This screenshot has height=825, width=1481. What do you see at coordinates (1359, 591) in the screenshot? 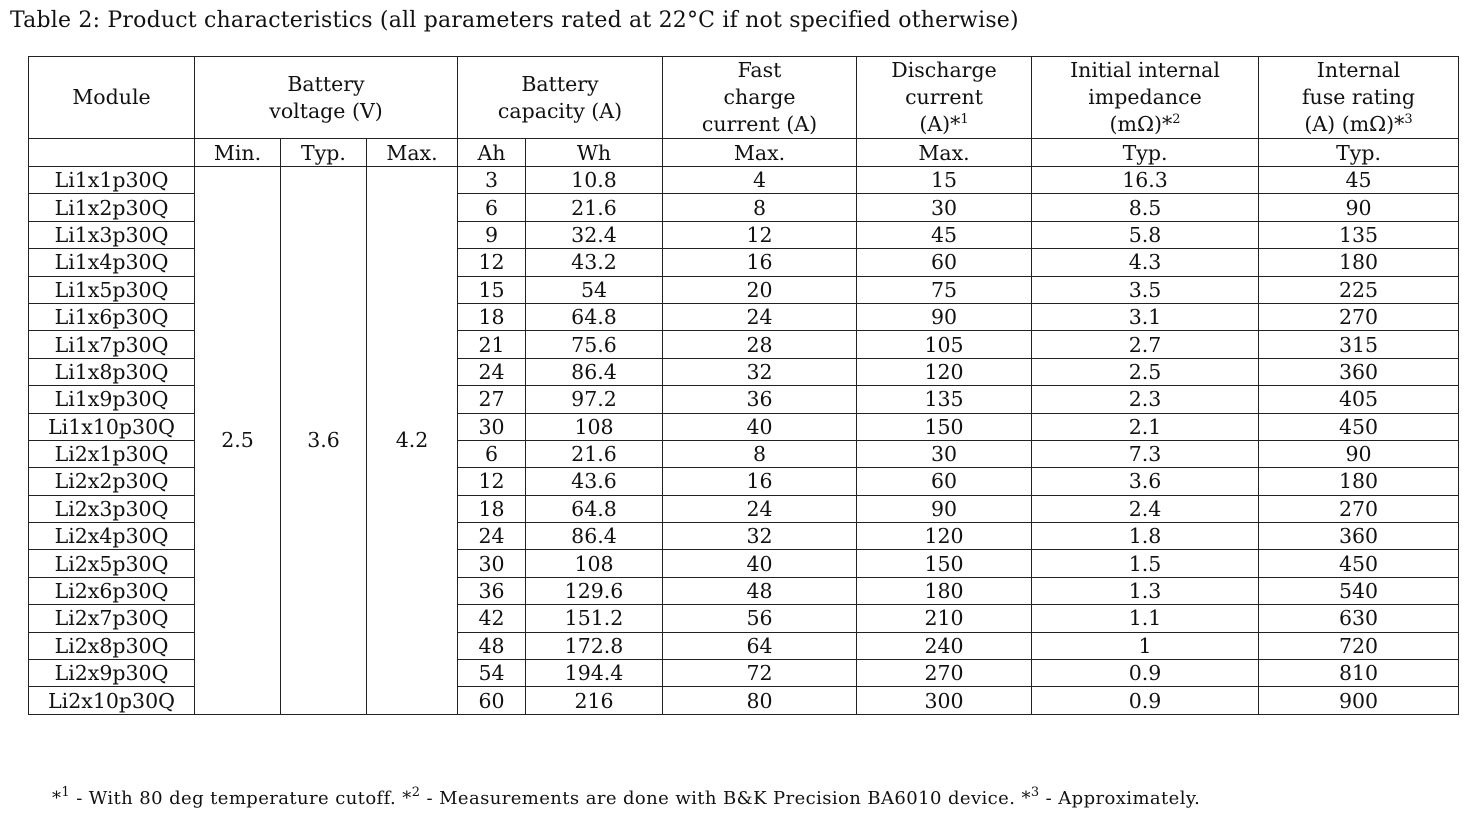
I see `cell-fuse-typ: 540` at bounding box center [1359, 591].